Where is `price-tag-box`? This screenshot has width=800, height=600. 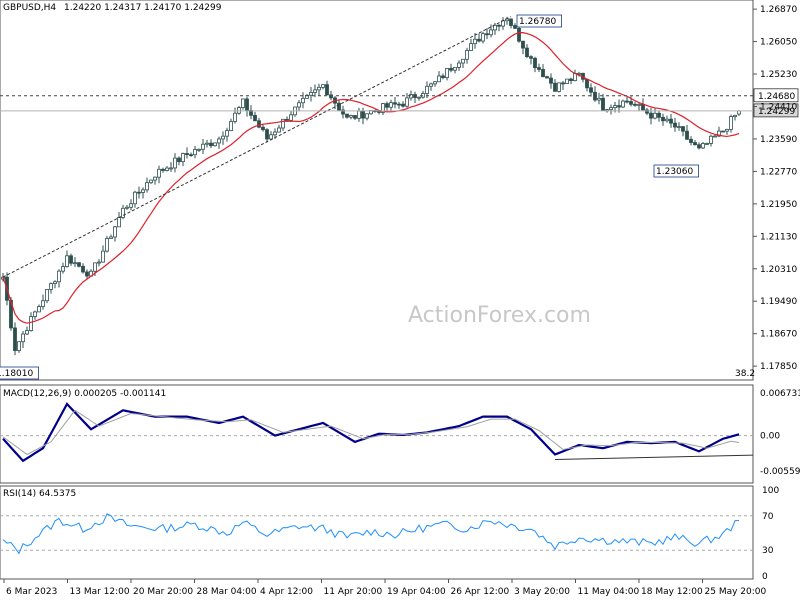 price-tag-box is located at coordinates (776, 110).